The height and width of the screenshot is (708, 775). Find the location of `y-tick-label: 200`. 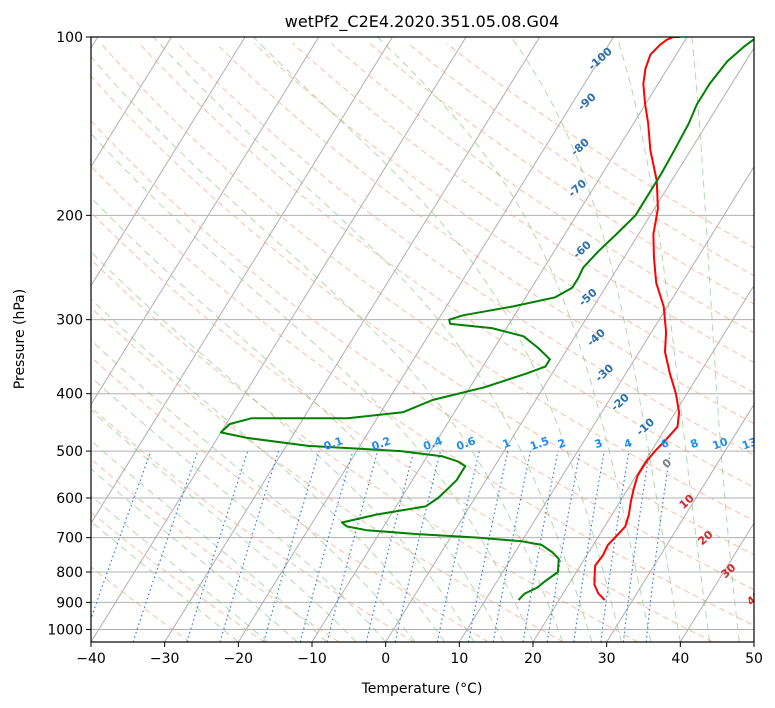

y-tick-label: 200 is located at coordinates (69, 216).